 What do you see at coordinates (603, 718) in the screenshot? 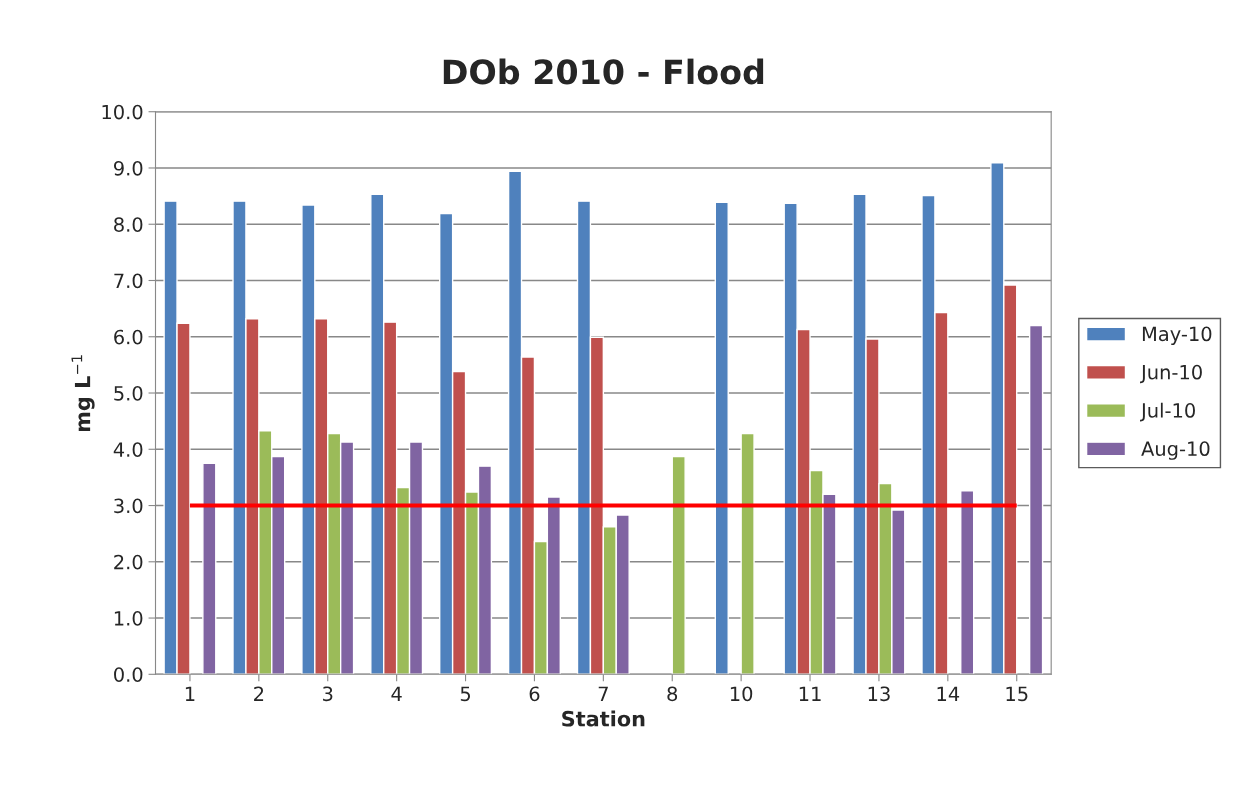
I see `x-axis-title: Station` at bounding box center [603, 718].